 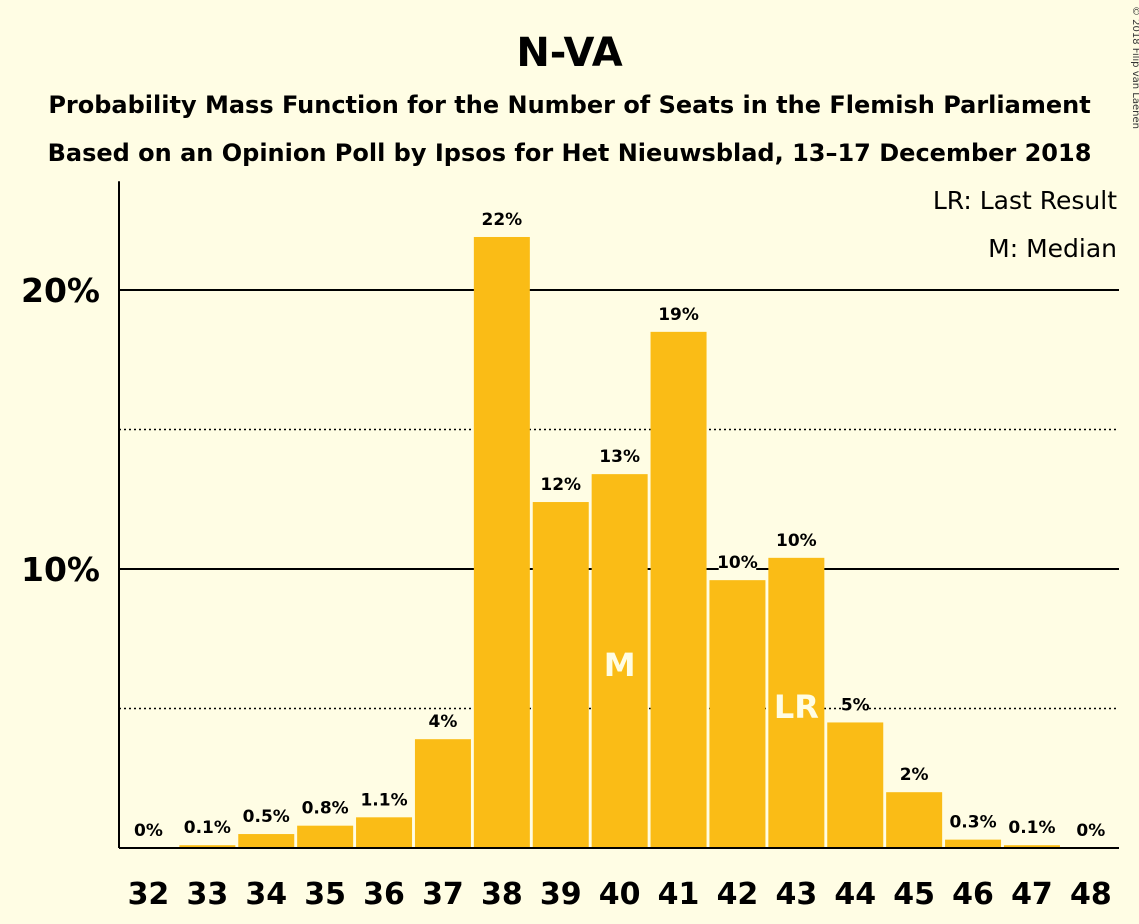 What do you see at coordinates (973, 894) in the screenshot?
I see `x-tick-label-46: 46` at bounding box center [973, 894].